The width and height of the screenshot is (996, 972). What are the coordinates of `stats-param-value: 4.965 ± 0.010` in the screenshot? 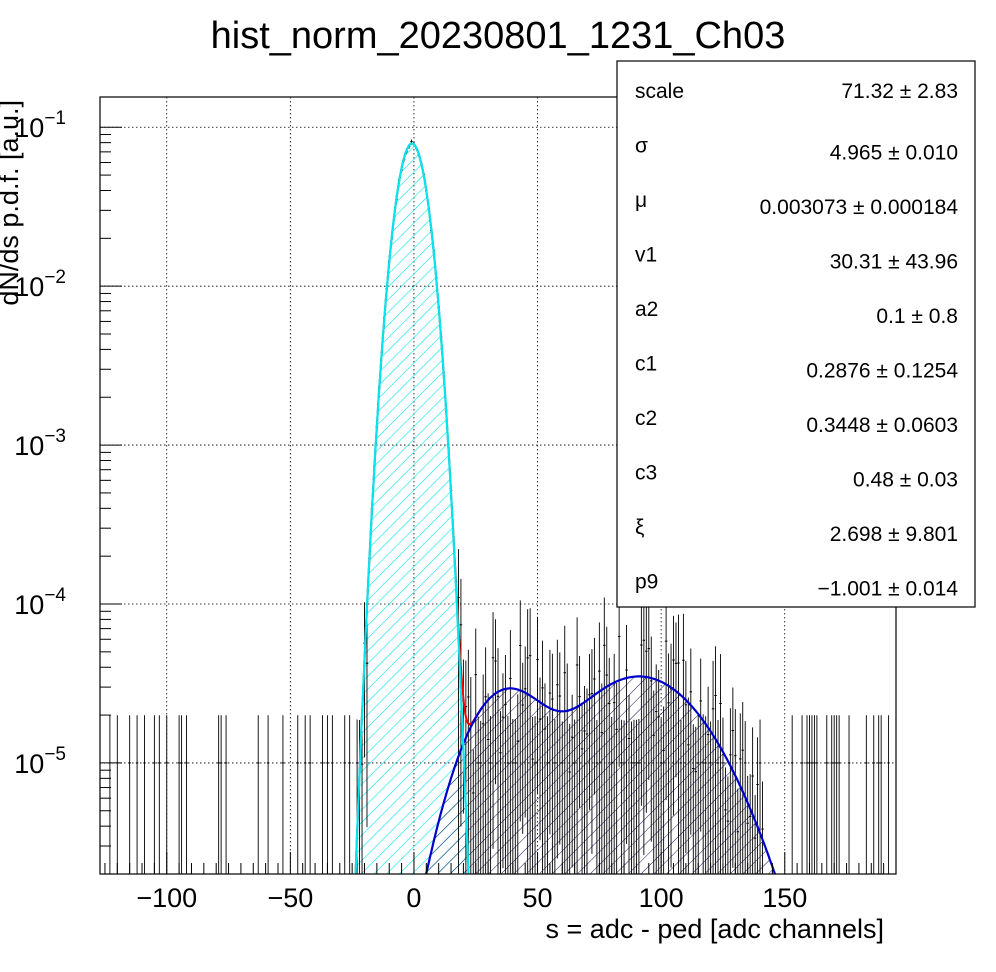 It's located at (894, 153).